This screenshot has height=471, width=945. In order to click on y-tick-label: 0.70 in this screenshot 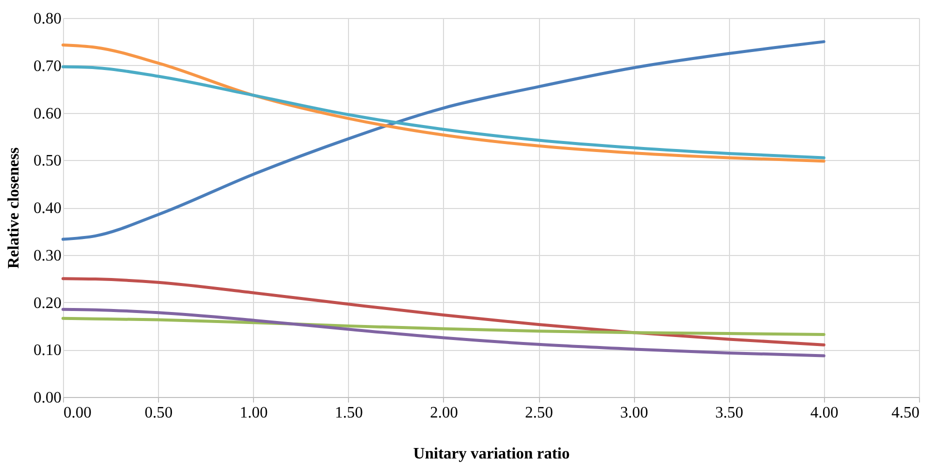, I will do `click(48, 66)`.